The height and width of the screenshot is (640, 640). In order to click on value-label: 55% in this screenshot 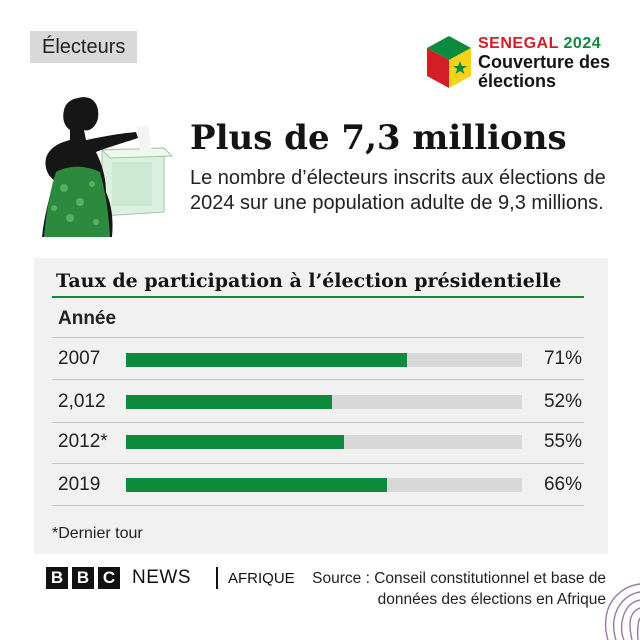, I will do `click(562, 441)`.